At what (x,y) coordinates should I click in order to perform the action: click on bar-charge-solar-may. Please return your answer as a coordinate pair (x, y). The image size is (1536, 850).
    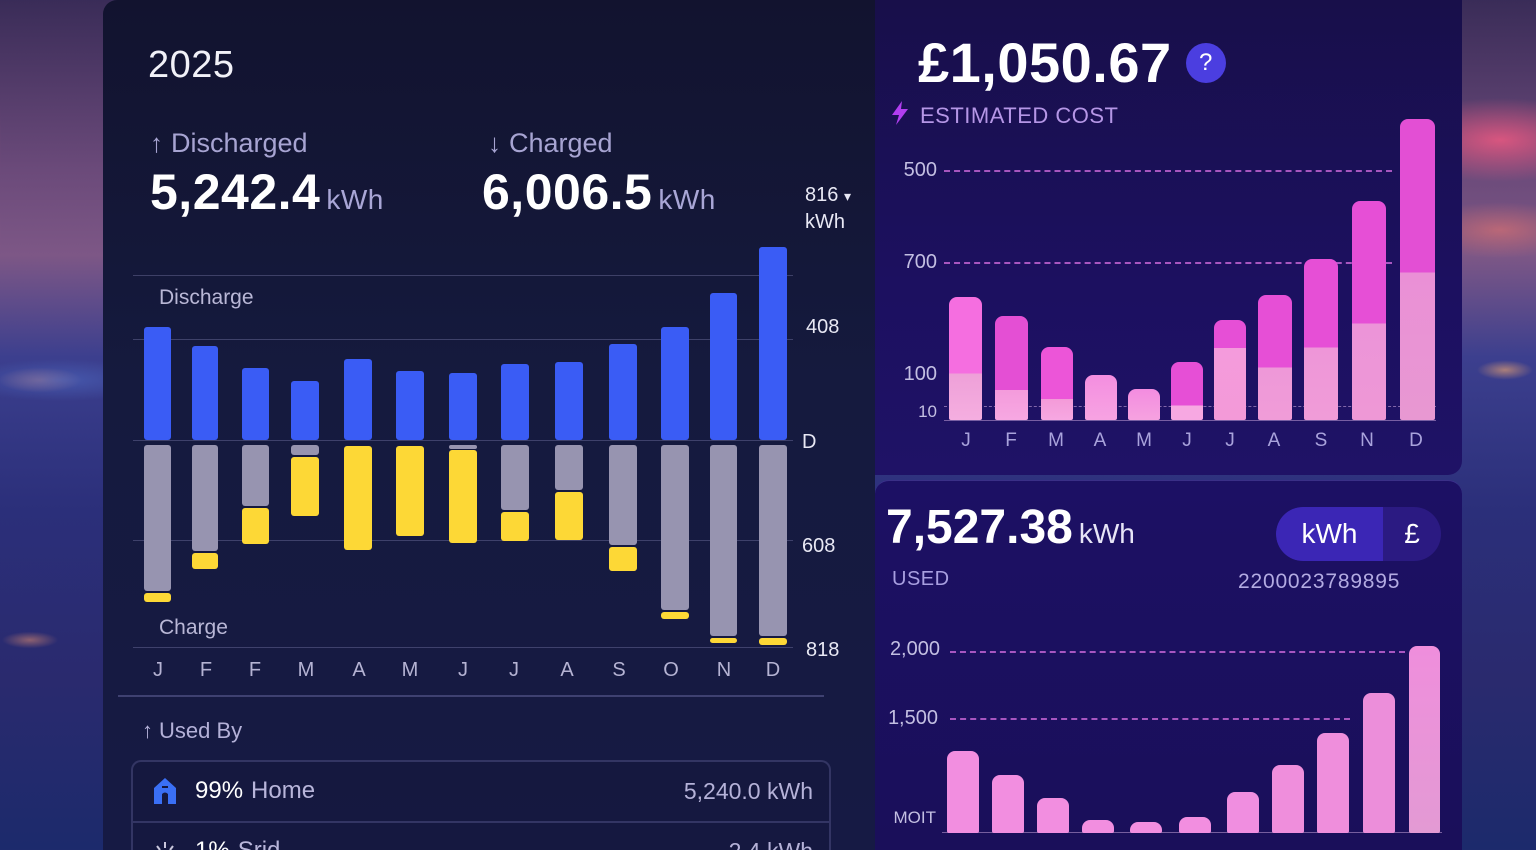
    Looking at the image, I should click on (410, 491).